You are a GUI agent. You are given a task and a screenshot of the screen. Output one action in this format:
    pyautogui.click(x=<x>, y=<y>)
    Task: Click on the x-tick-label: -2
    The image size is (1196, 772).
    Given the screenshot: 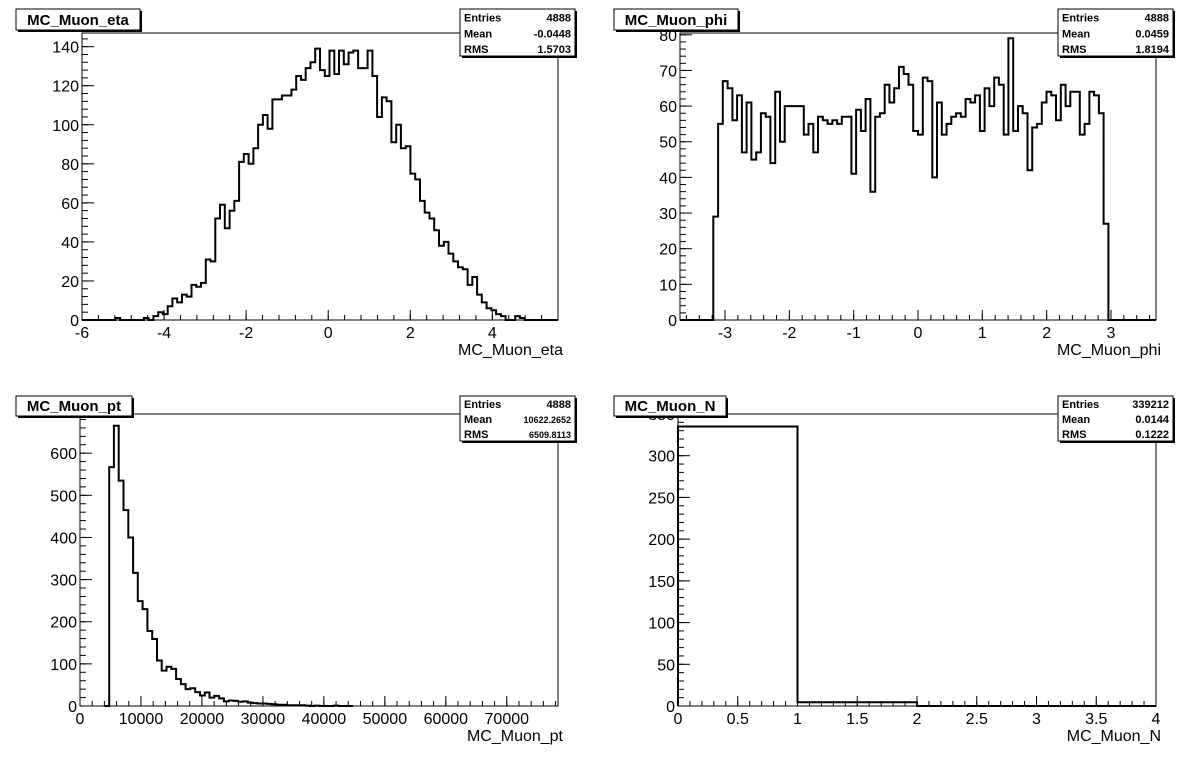 What is the action you would take?
    pyautogui.click(x=246, y=333)
    